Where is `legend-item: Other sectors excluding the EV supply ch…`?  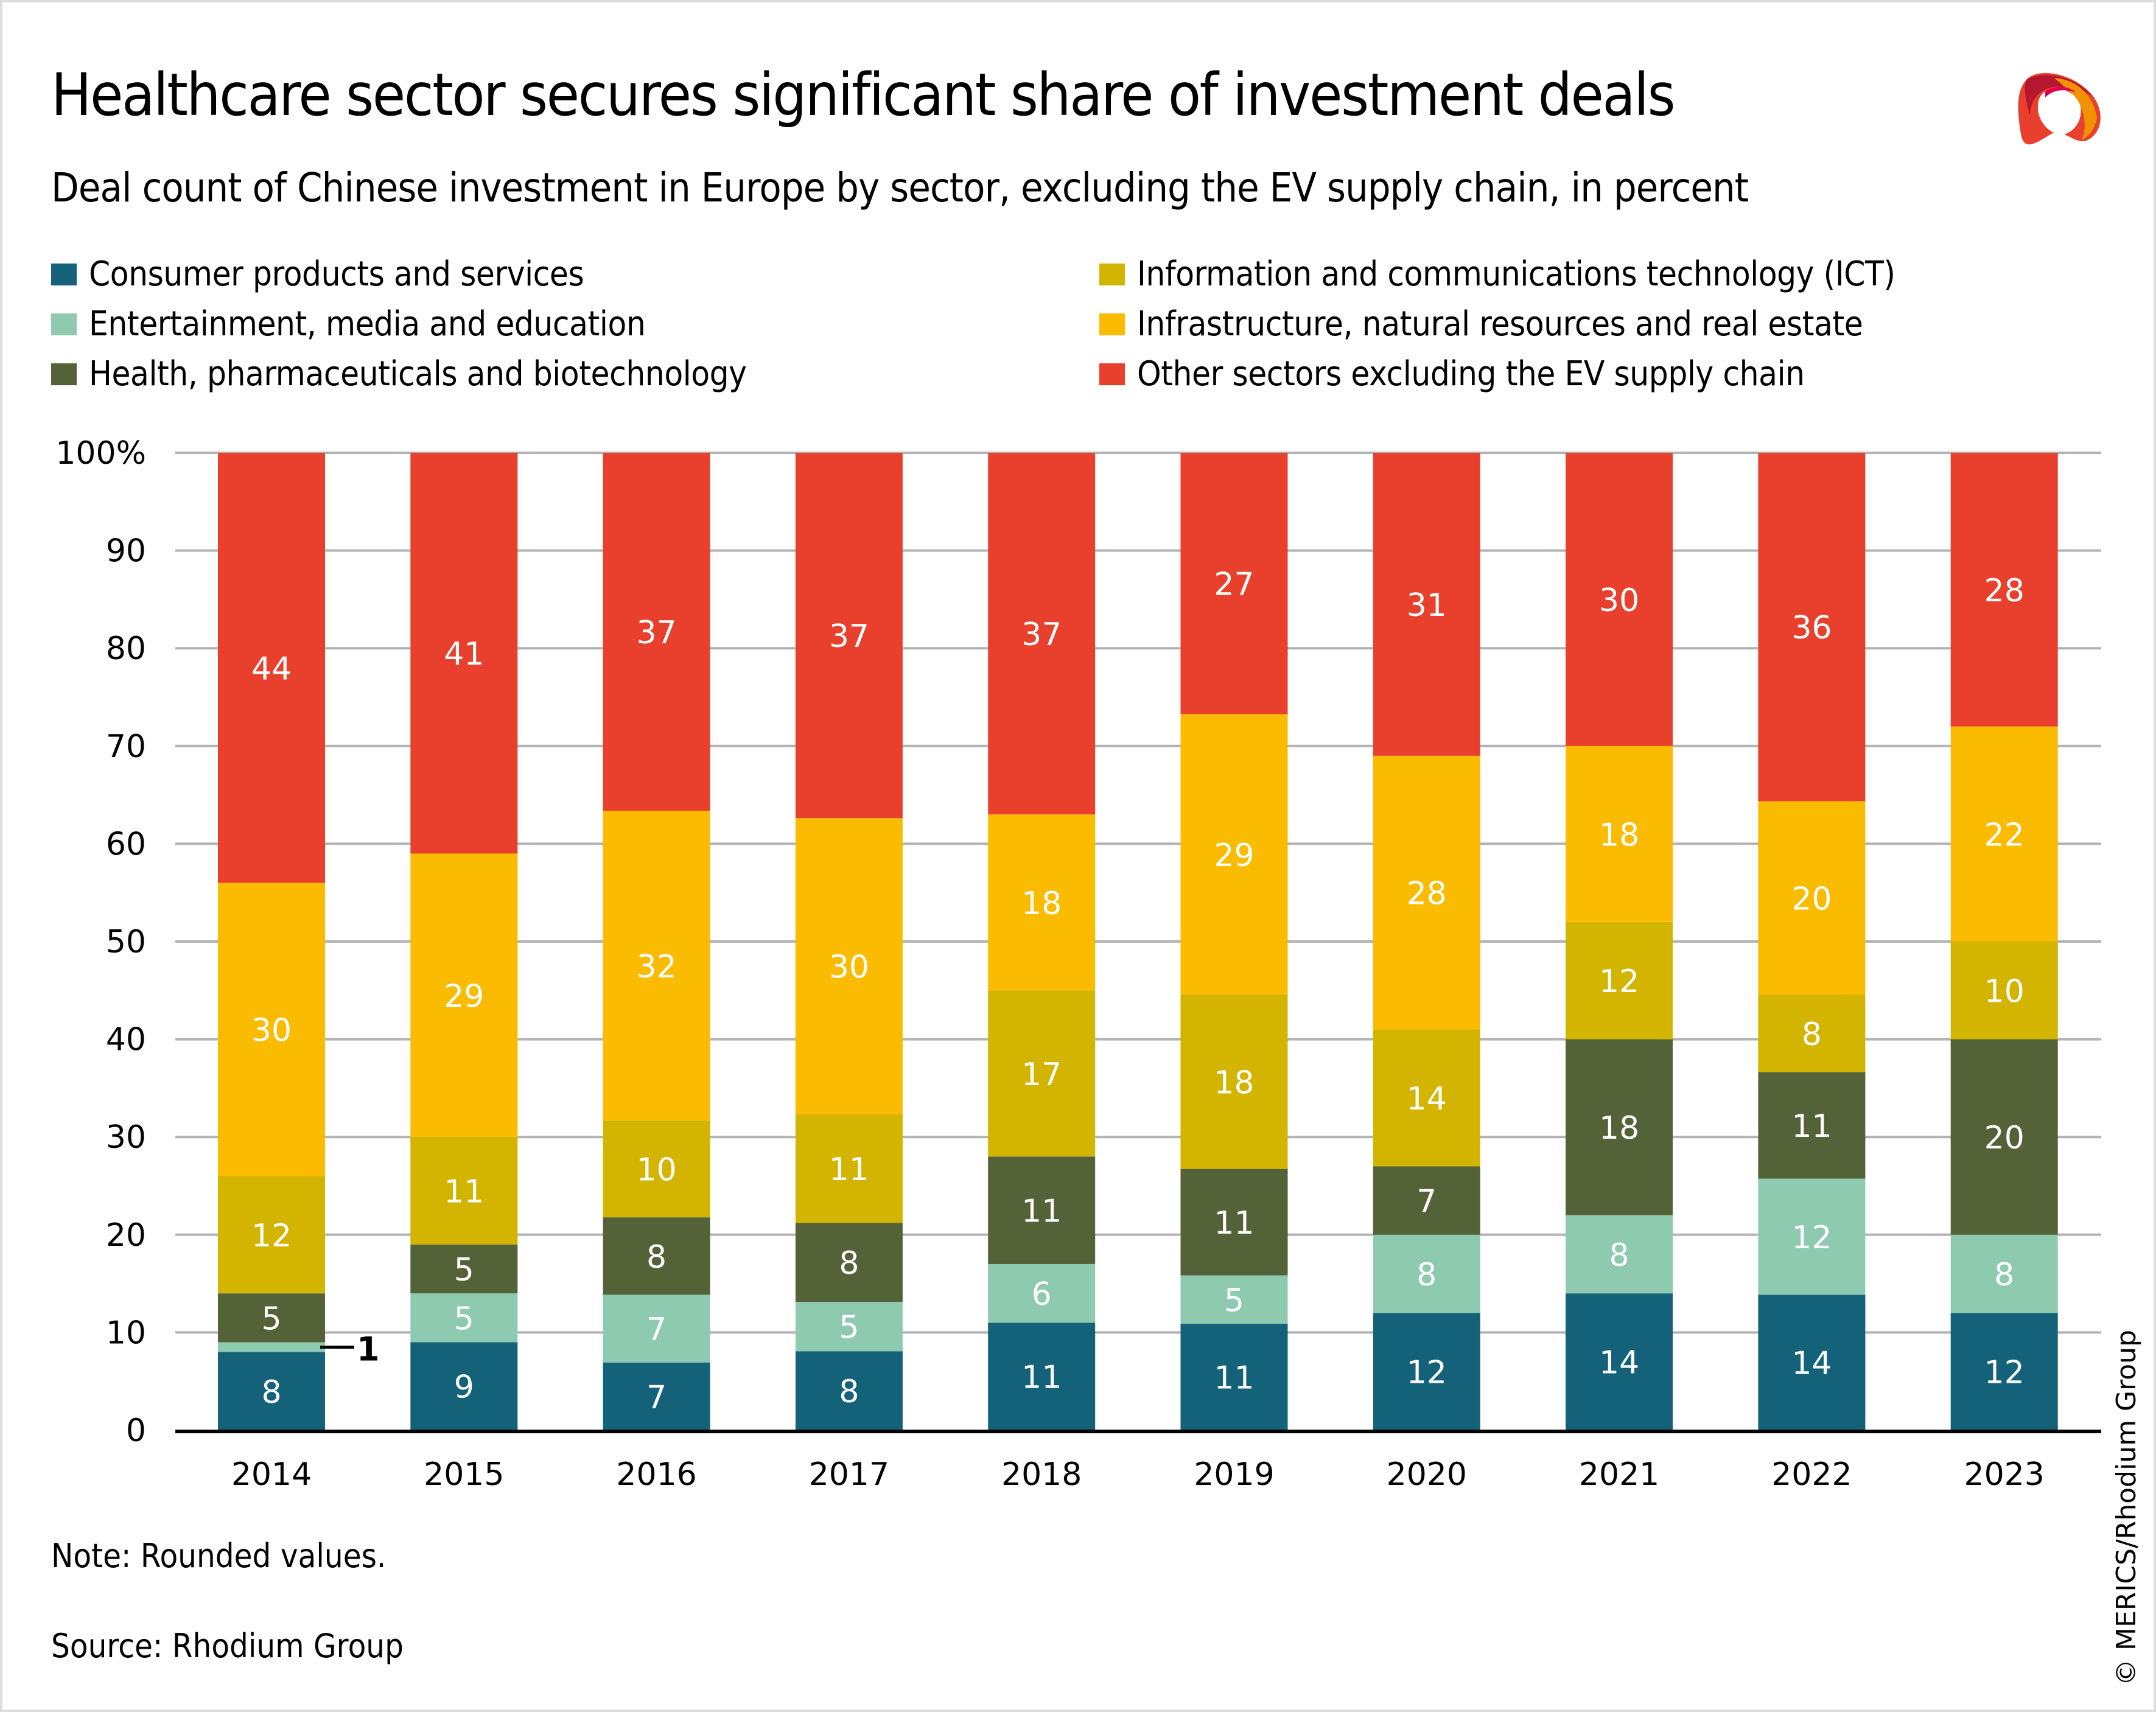 legend-item: Other sectors excluding the EV supply ch… is located at coordinates (1488, 374).